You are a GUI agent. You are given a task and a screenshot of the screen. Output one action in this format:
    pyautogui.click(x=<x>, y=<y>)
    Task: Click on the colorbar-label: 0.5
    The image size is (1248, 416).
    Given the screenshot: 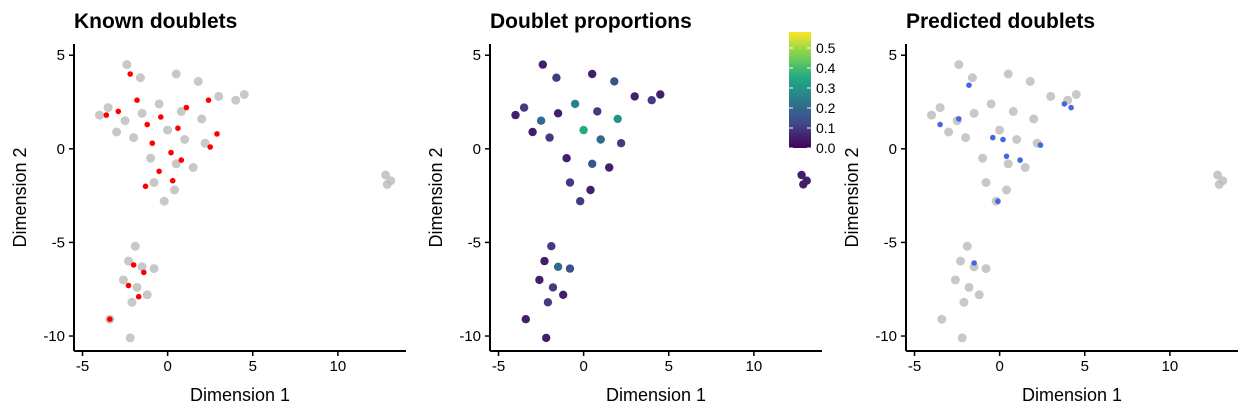 What is the action you would take?
    pyautogui.click(x=826, y=48)
    